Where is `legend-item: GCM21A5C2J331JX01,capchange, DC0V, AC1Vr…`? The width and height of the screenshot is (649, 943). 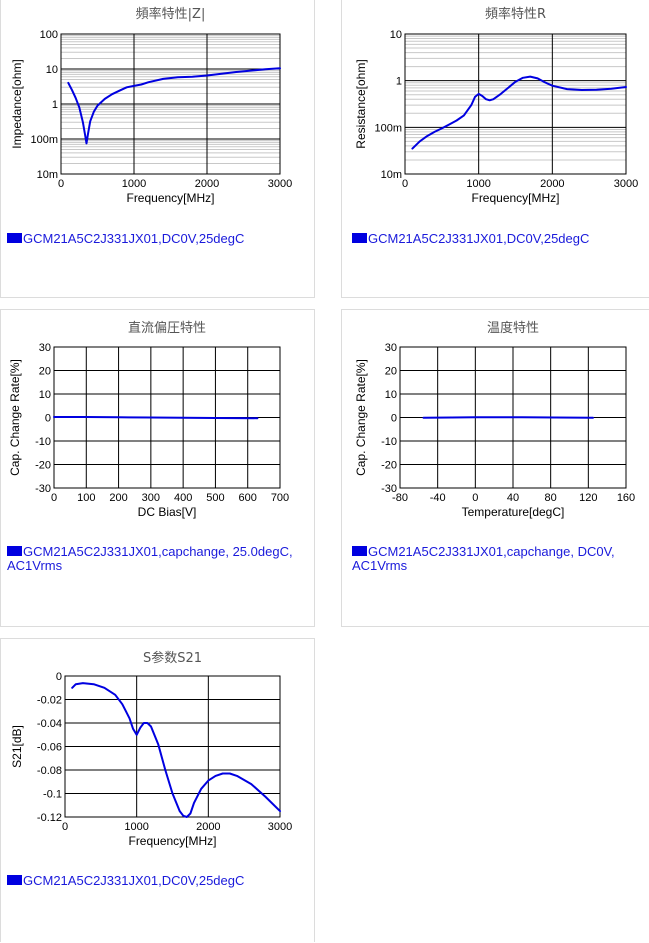 legend-item: GCM21A5C2J331JX01,capchange, DC0V, AC1Vr… is located at coordinates (498, 559).